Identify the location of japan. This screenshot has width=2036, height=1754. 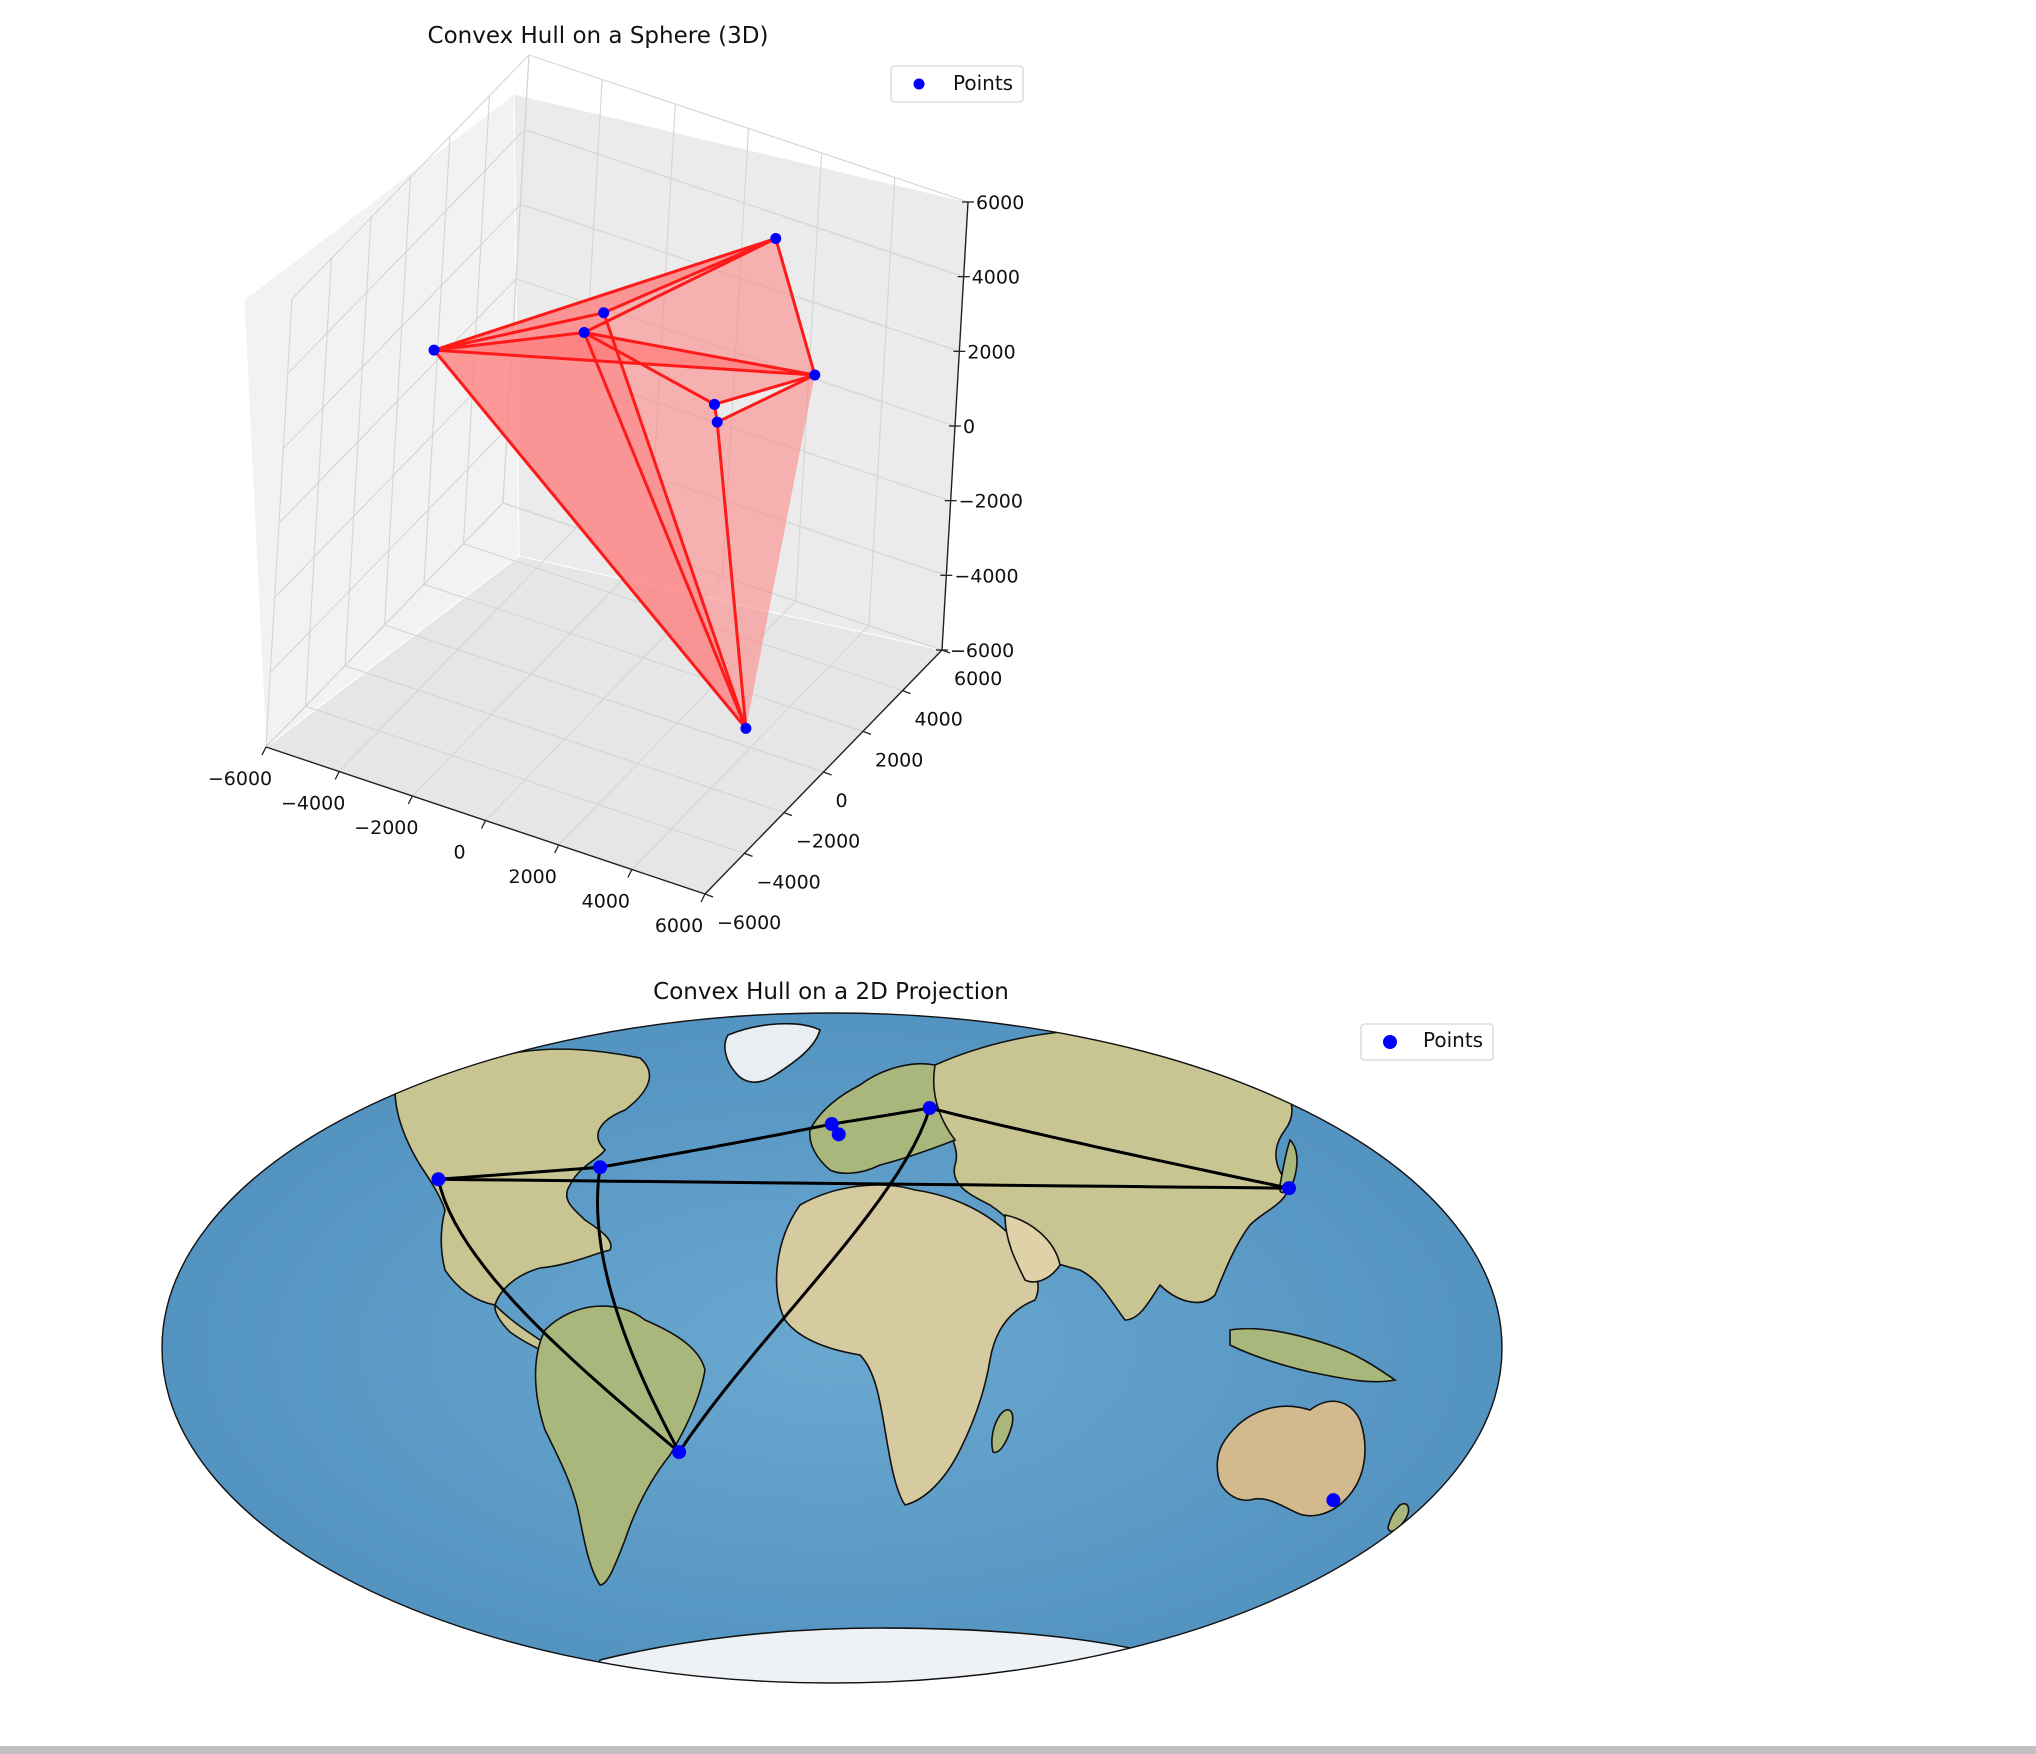
(1288, 1166).